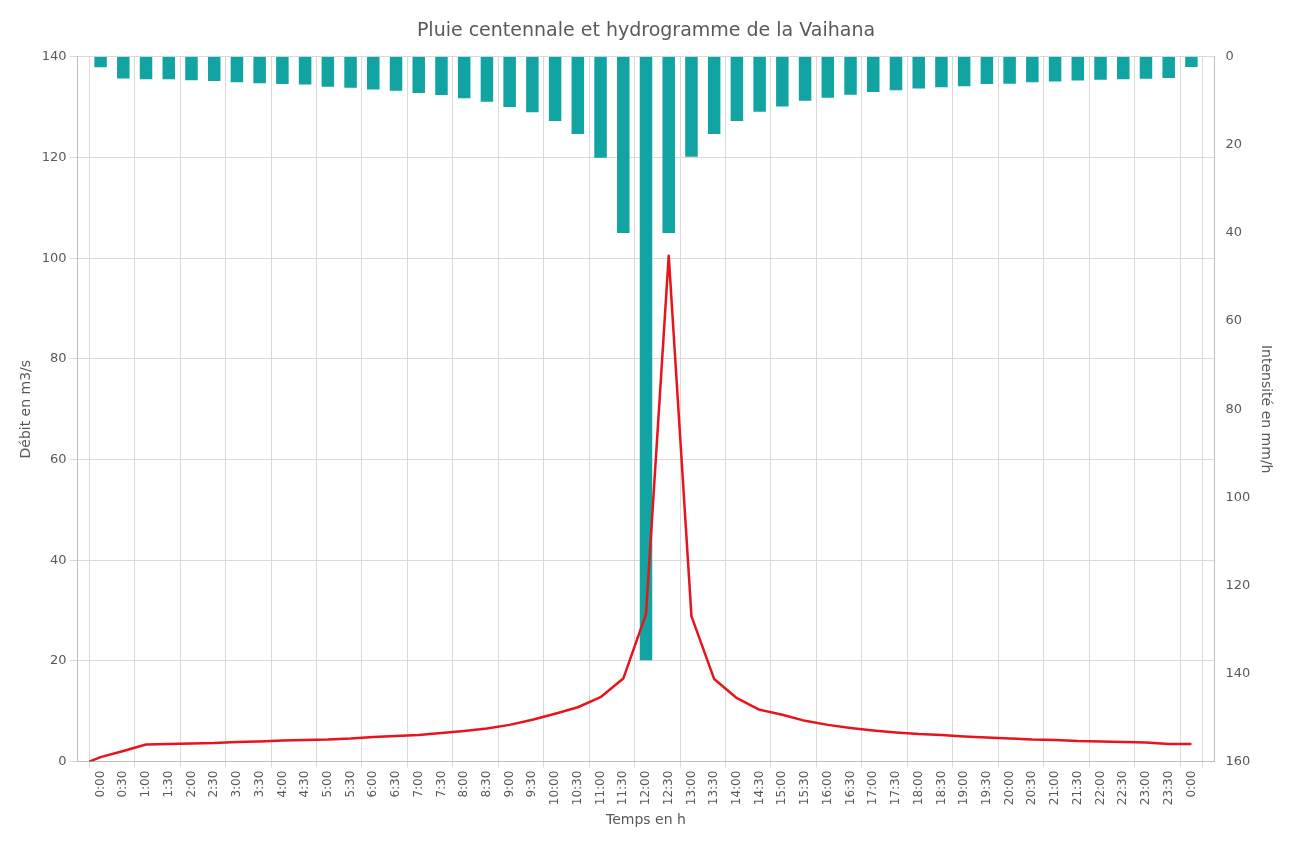 The height and width of the screenshot is (843, 1292). I want to click on x-tick-label: 11:30, so click(622, 788).